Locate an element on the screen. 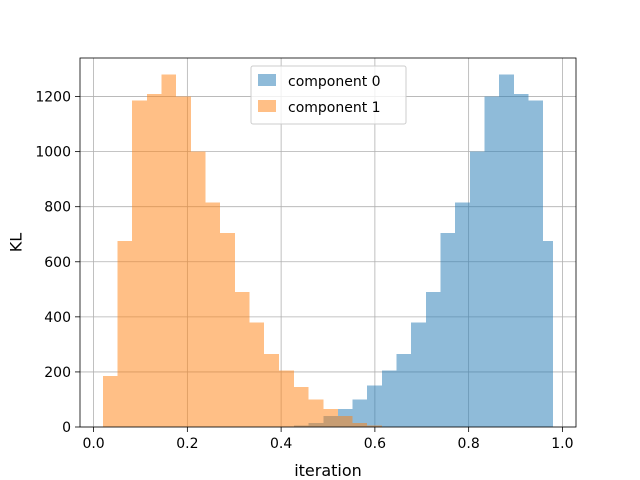 The width and height of the screenshot is (640, 480). y-axis-label: KL is located at coordinates (16, 242).